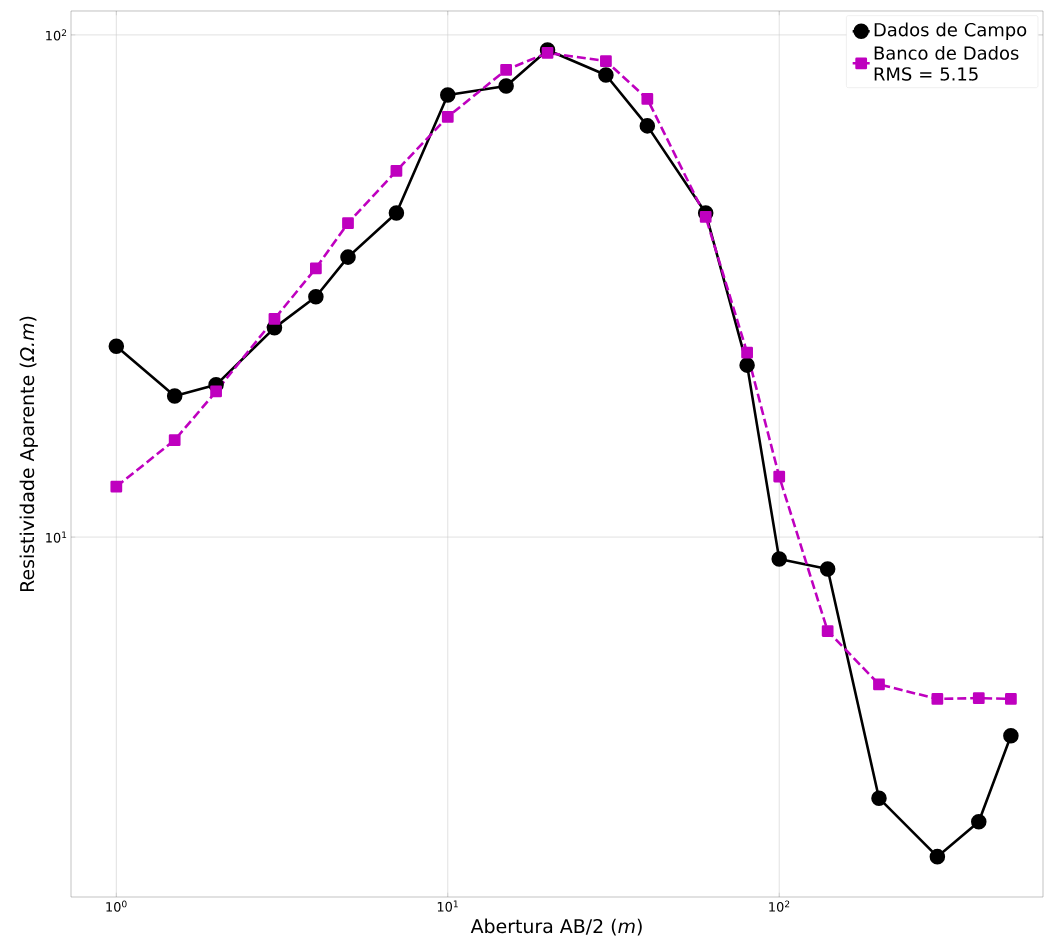 This screenshot has height=946, width=1044. Describe the element at coordinates (447, 906) in the screenshot. I see `x-tick-label: 10$^{1}$` at that location.